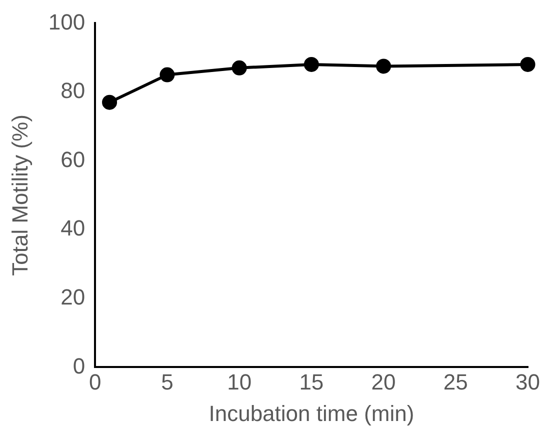 Image resolution: width=543 pixels, height=432 pixels. I want to click on y-axis-title: Total Motility (%), so click(19, 195).